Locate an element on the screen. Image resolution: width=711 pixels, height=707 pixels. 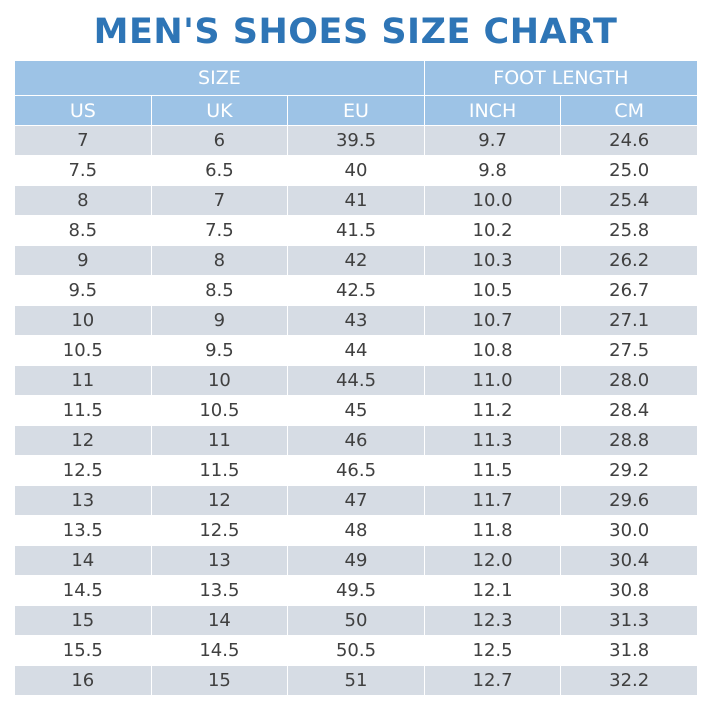
table-row: 9 8 42 10.3 26.2 is located at coordinates (356, 260).